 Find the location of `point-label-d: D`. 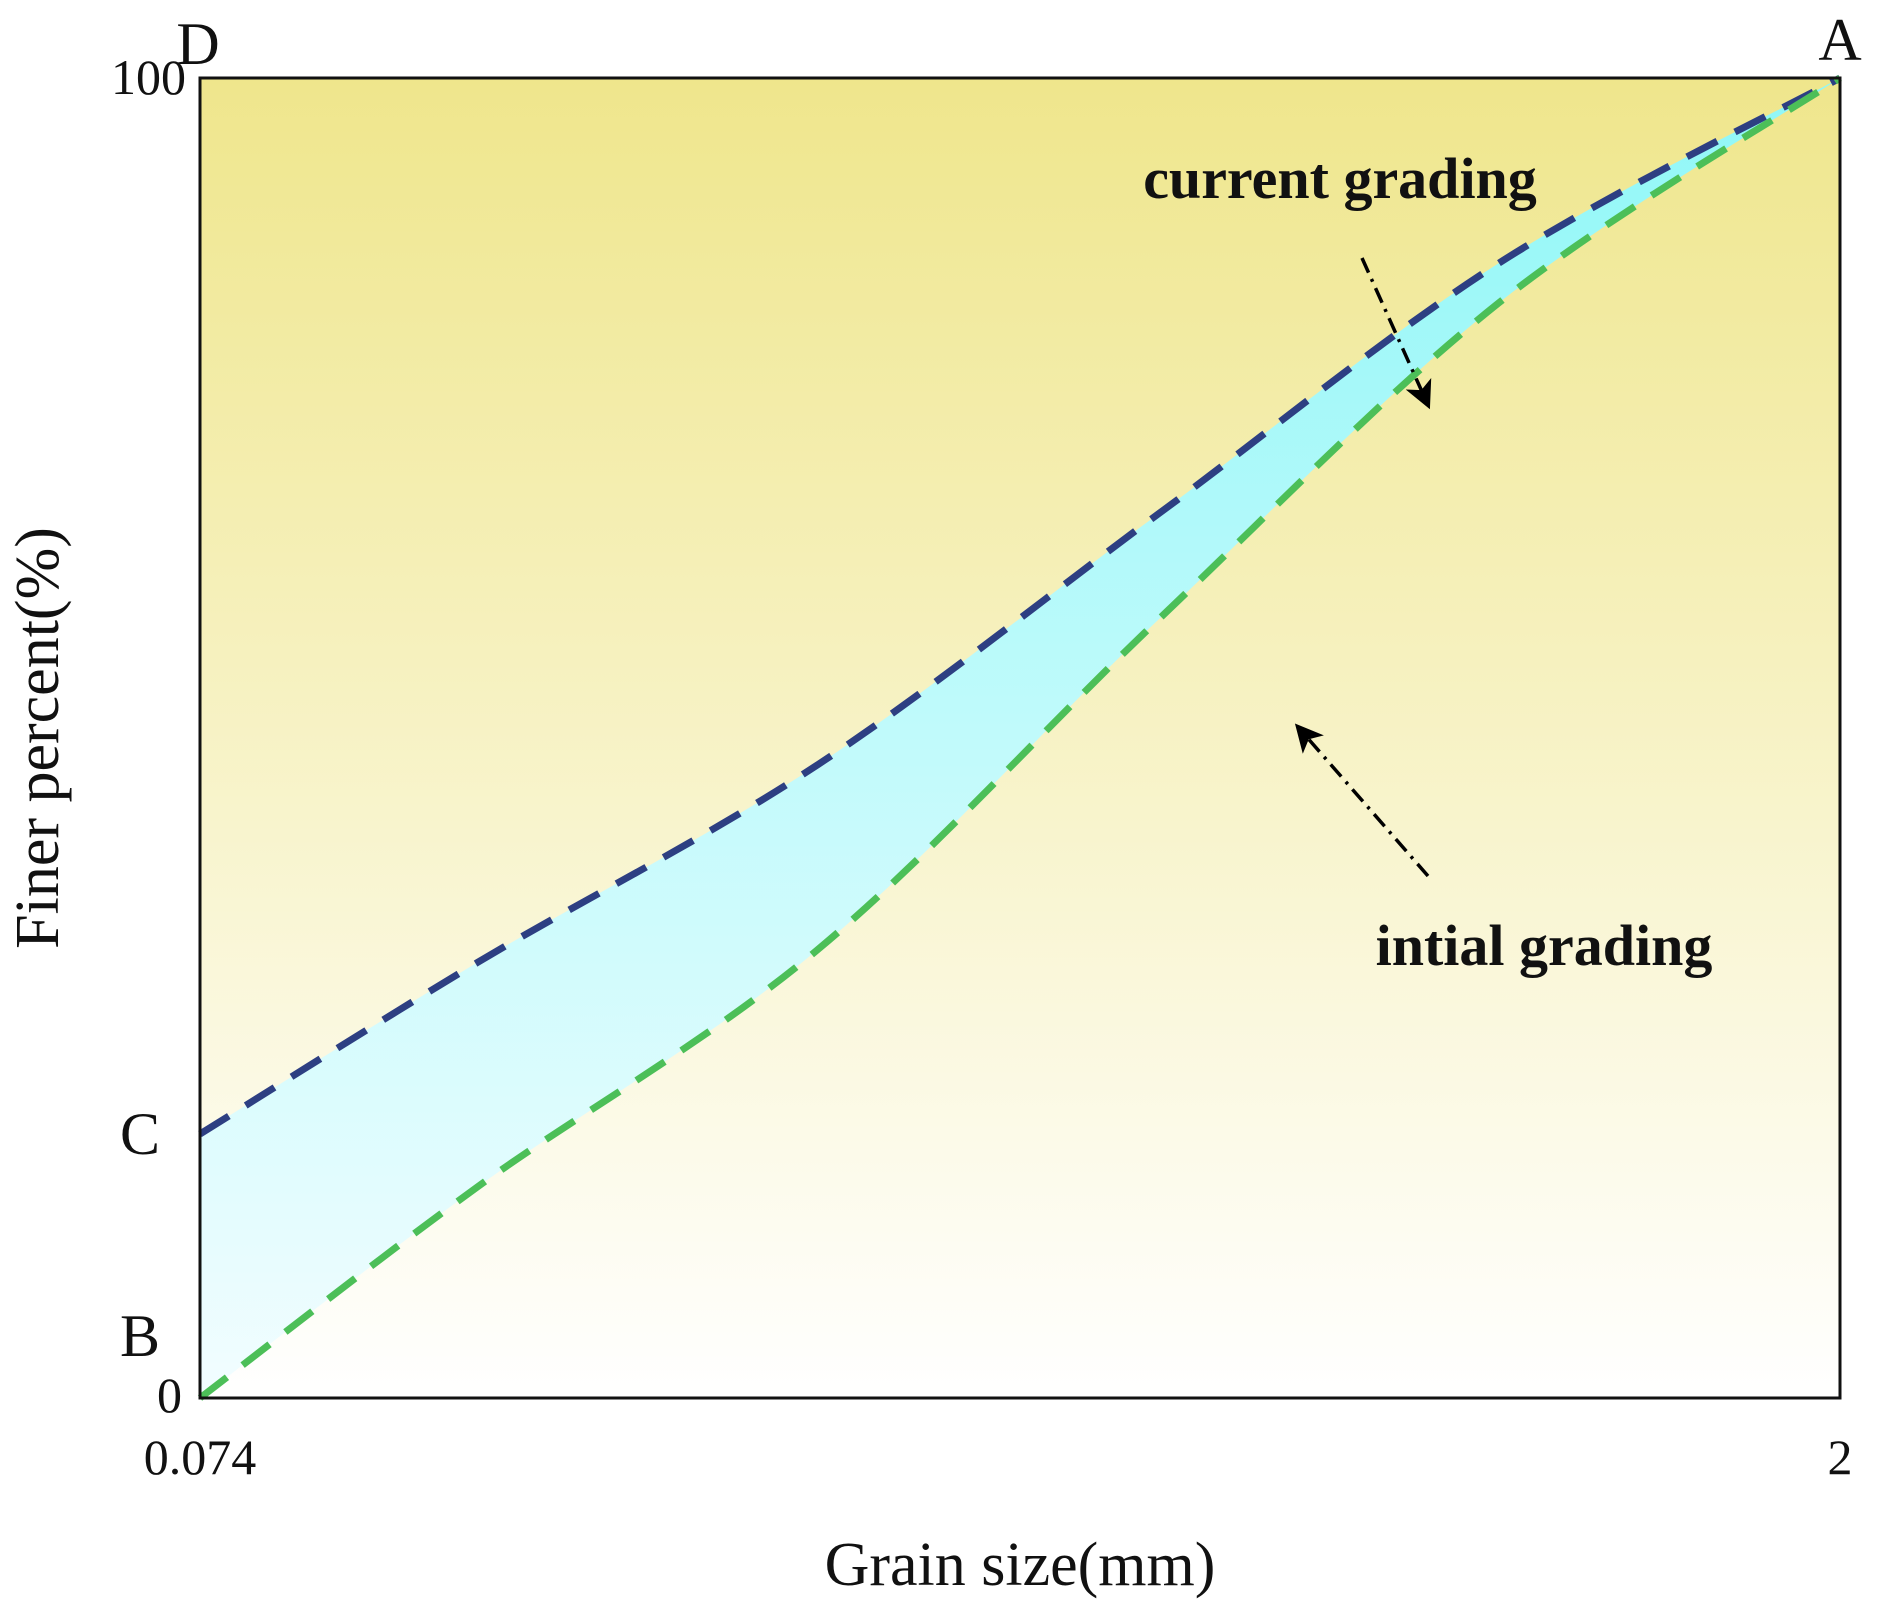

point-label-d: D is located at coordinates (197, 44).